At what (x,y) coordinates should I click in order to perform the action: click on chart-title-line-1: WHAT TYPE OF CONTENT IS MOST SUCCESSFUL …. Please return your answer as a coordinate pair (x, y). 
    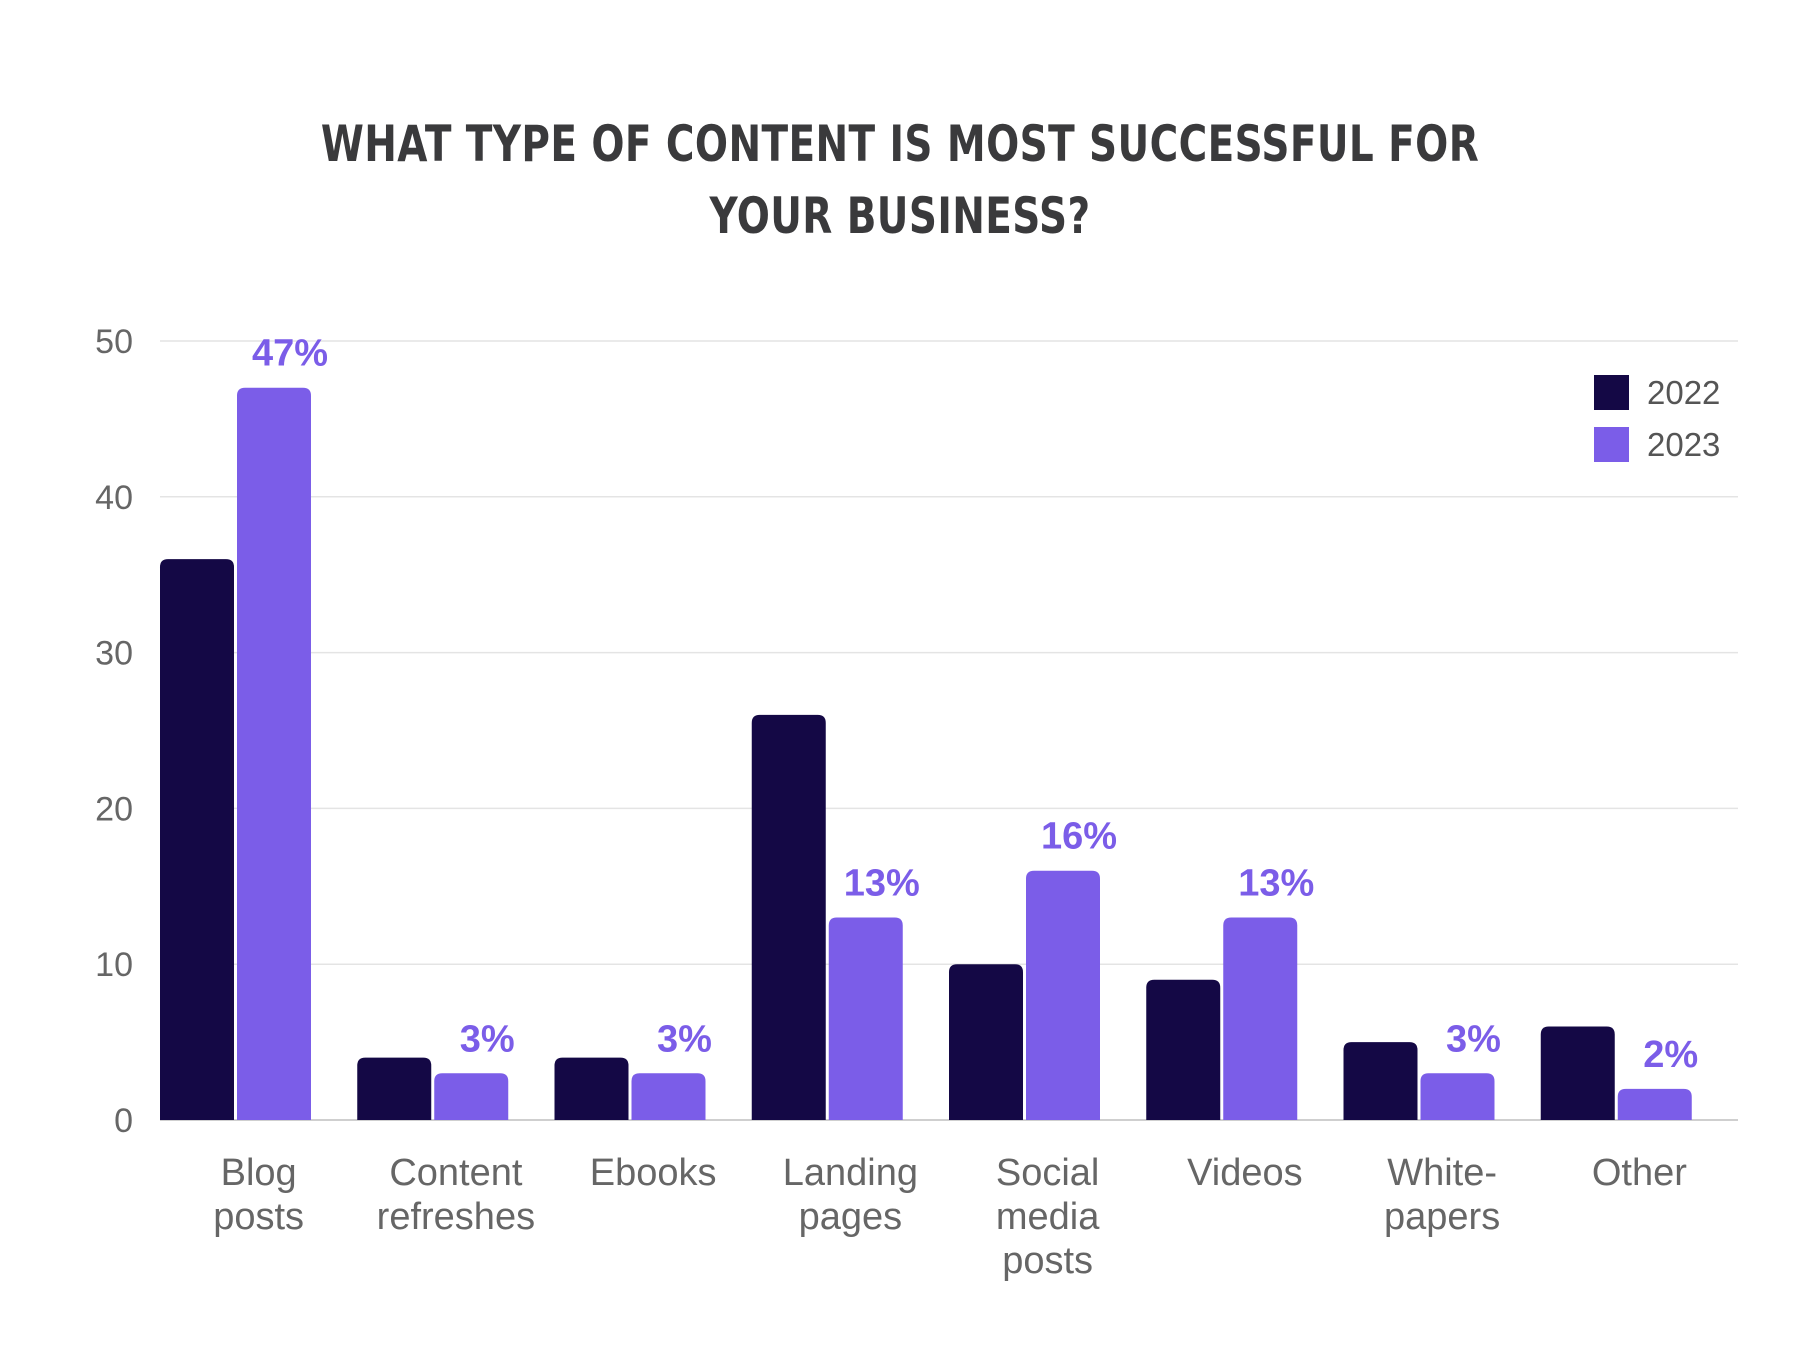
    Looking at the image, I should click on (900, 144).